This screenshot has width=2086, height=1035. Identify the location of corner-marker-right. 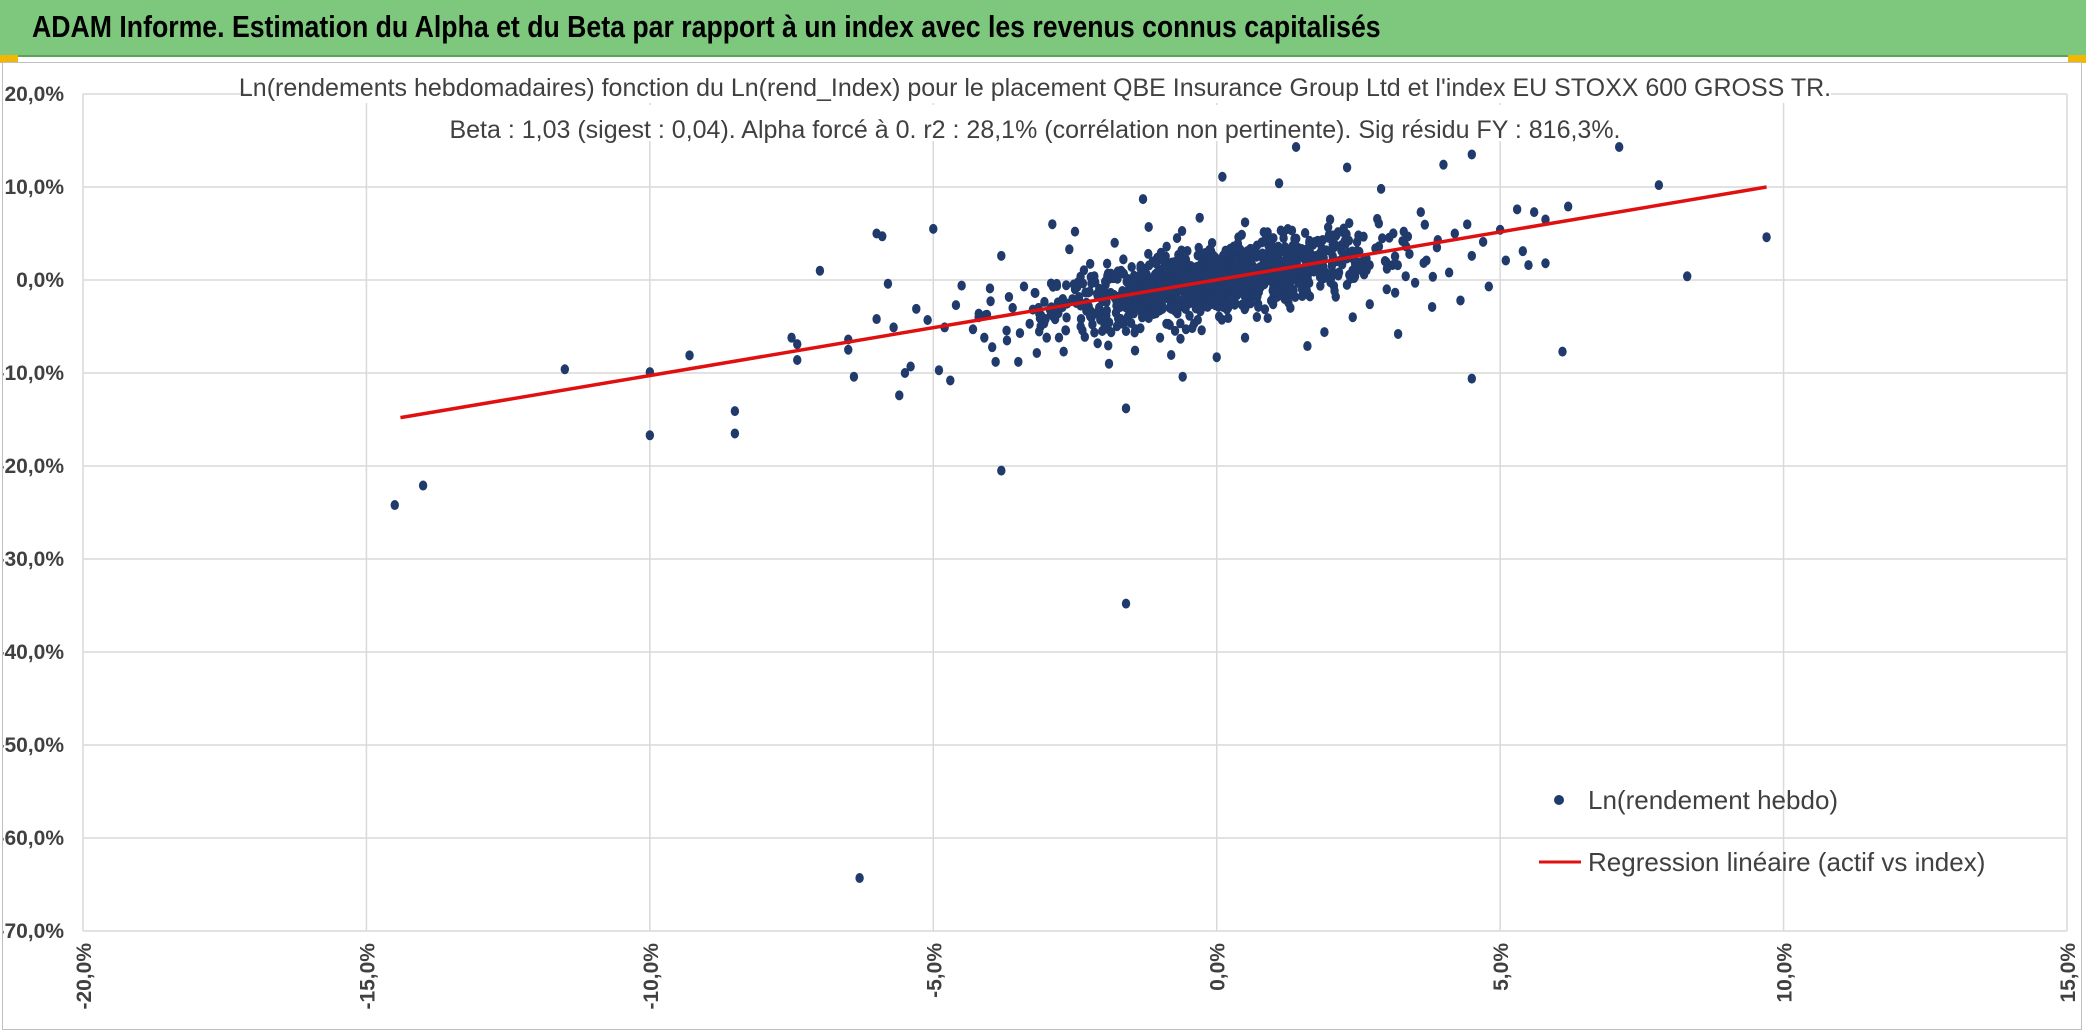
(2077, 59).